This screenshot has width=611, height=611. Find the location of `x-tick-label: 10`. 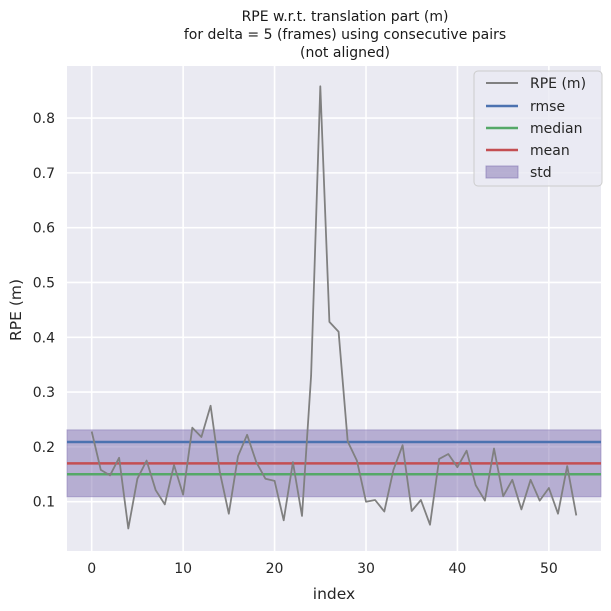

x-tick-label: 10 is located at coordinates (183, 569).